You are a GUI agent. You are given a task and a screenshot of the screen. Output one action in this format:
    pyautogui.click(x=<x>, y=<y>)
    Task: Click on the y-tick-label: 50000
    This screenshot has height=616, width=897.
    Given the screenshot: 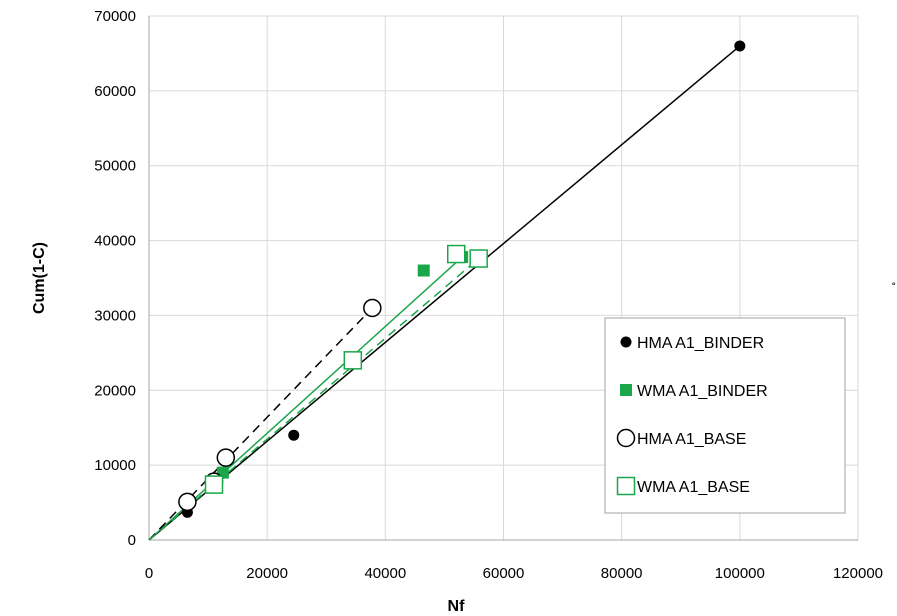 What is the action you would take?
    pyautogui.click(x=115, y=166)
    